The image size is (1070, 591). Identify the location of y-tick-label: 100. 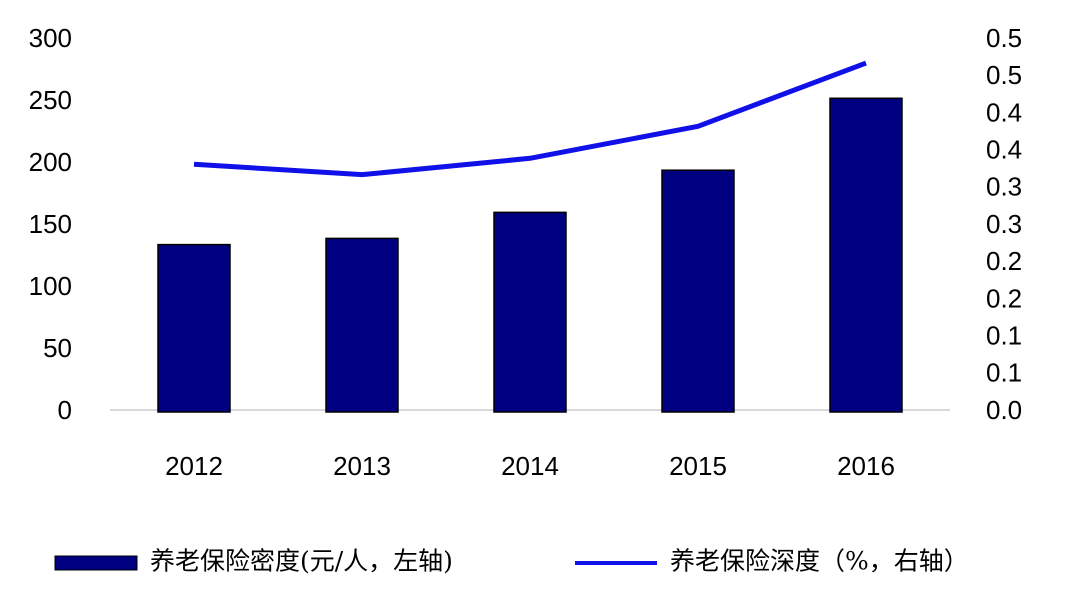
(50, 286).